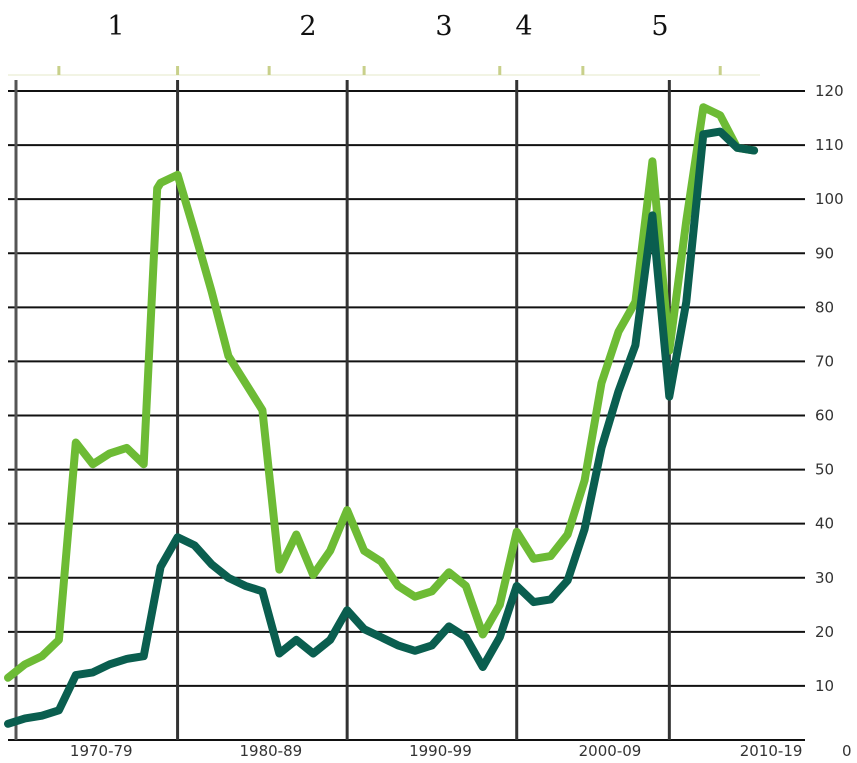 The height and width of the screenshot is (763, 857). Describe the element at coordinates (523, 26) in the screenshot. I see `section-marker-4: 4` at that location.